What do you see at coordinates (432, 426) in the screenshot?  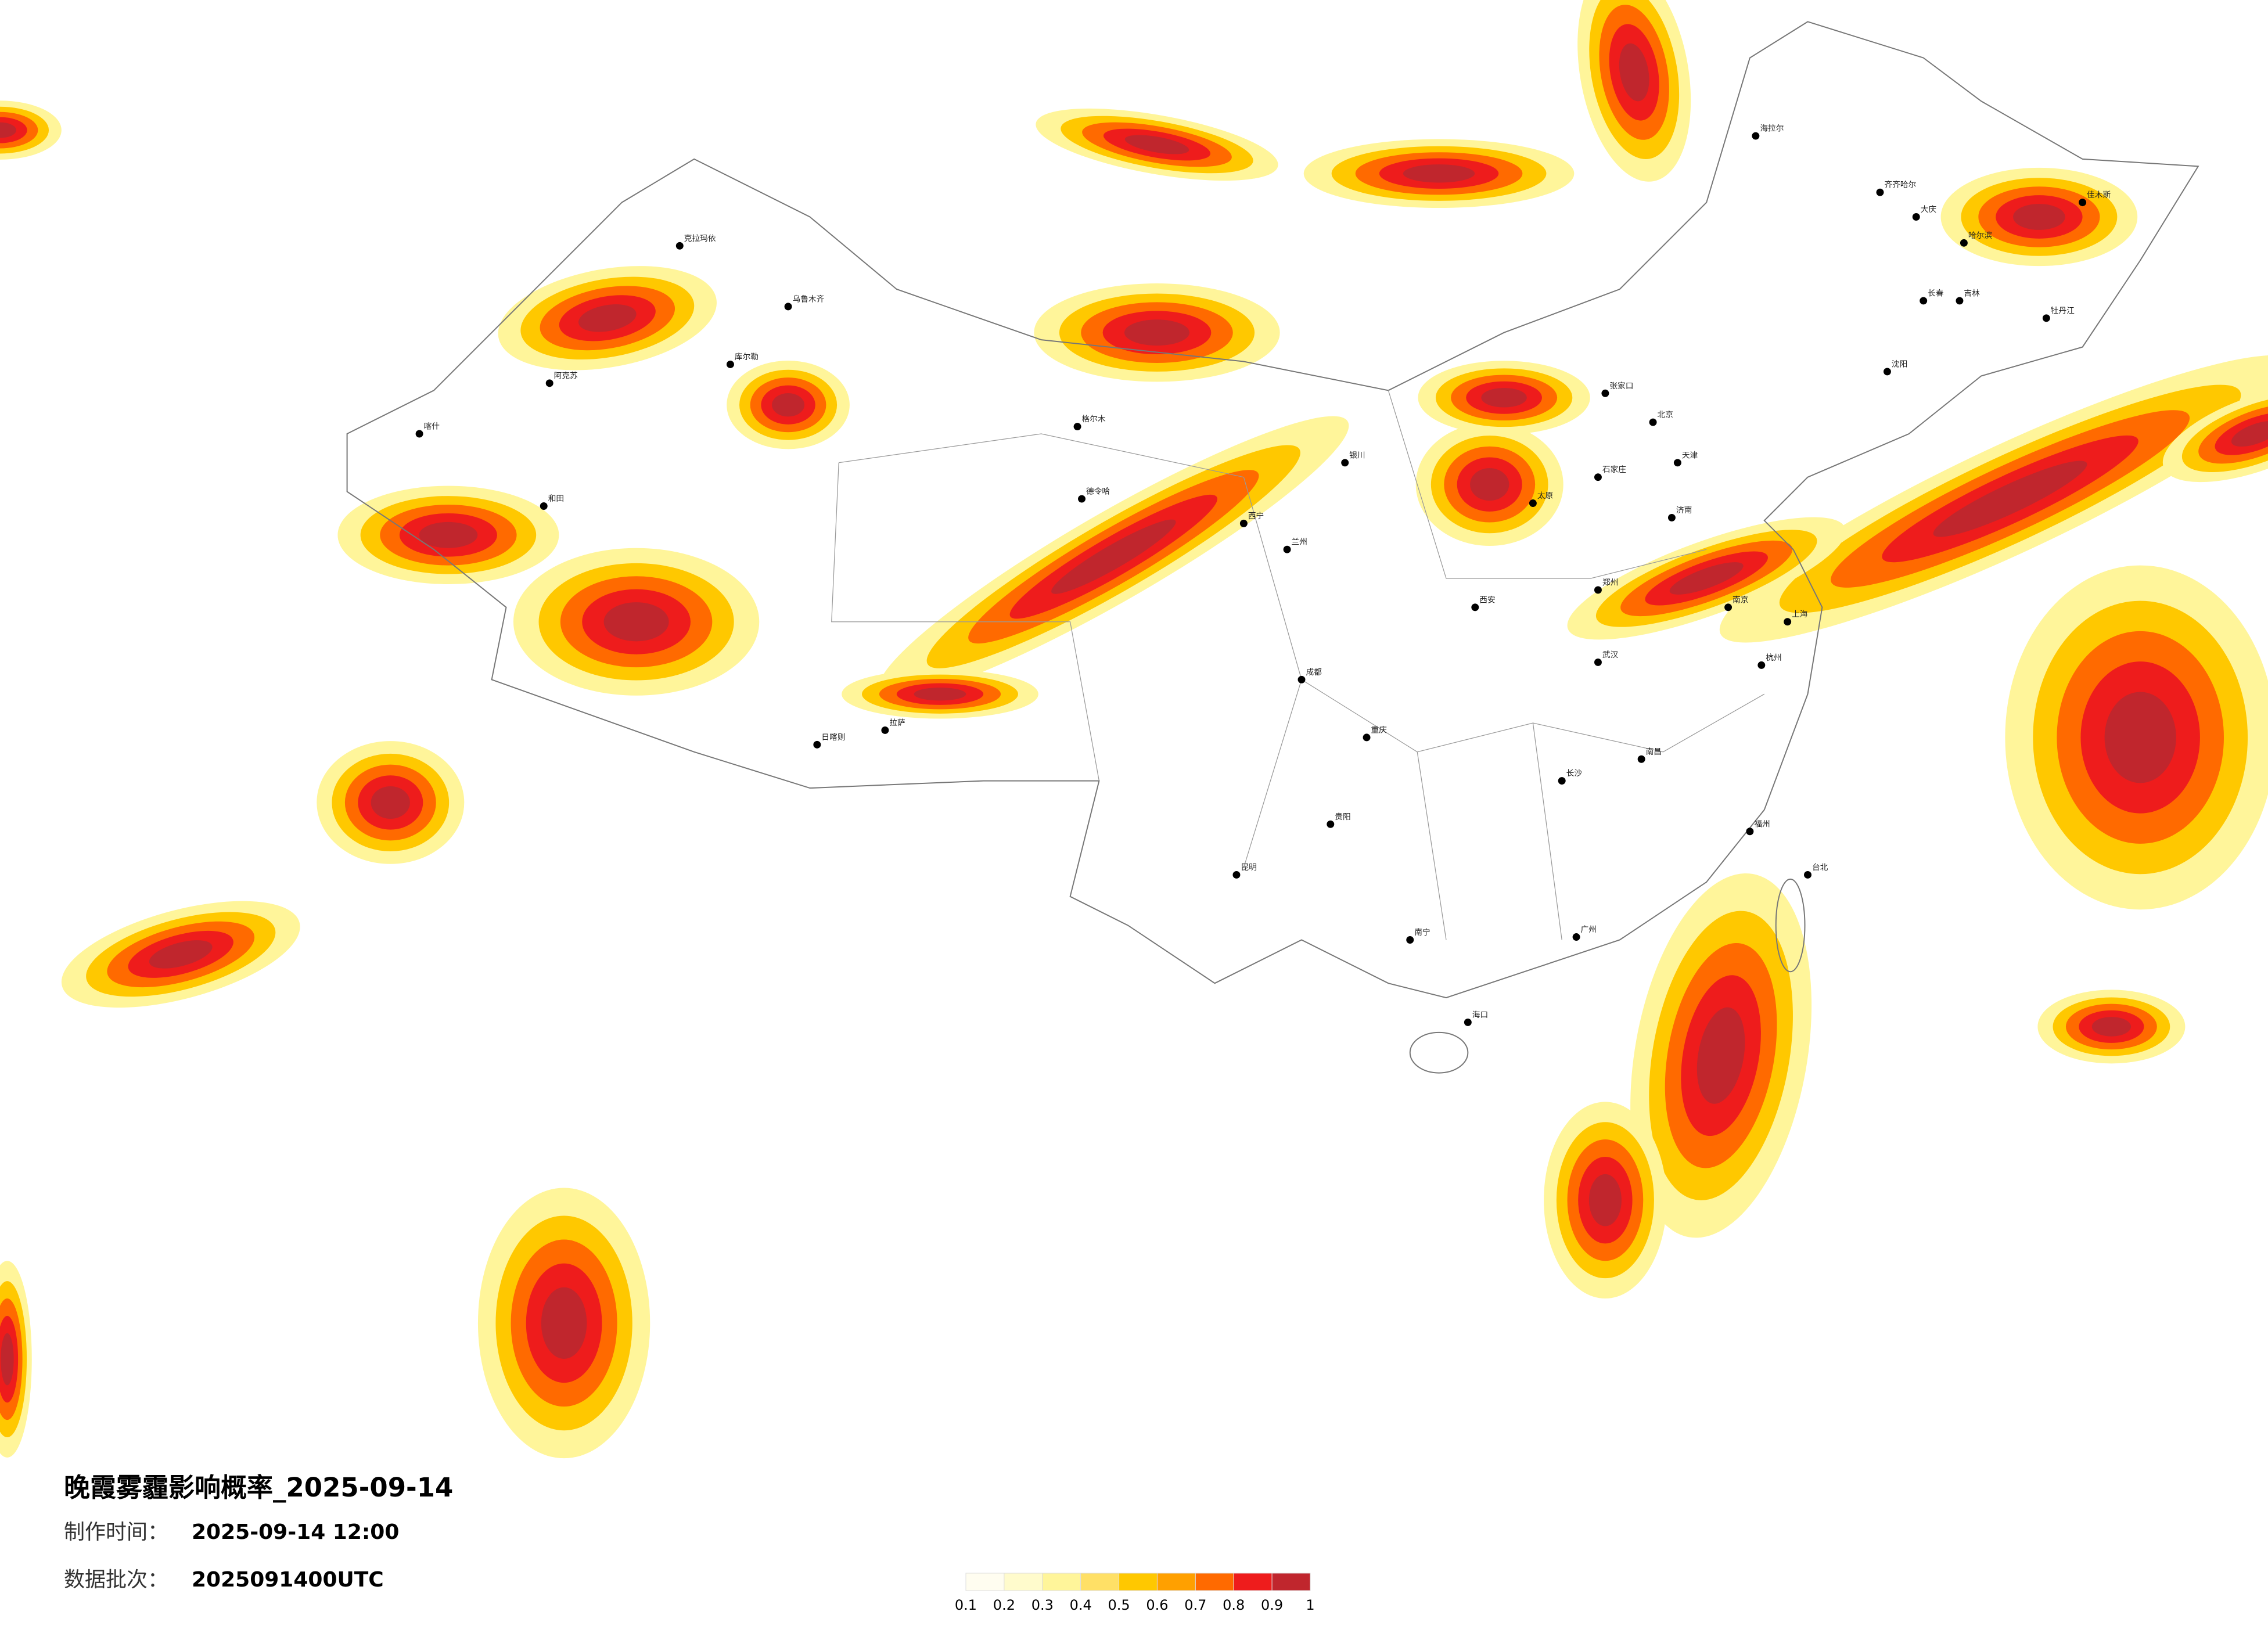 I see `city-label: 喀什` at bounding box center [432, 426].